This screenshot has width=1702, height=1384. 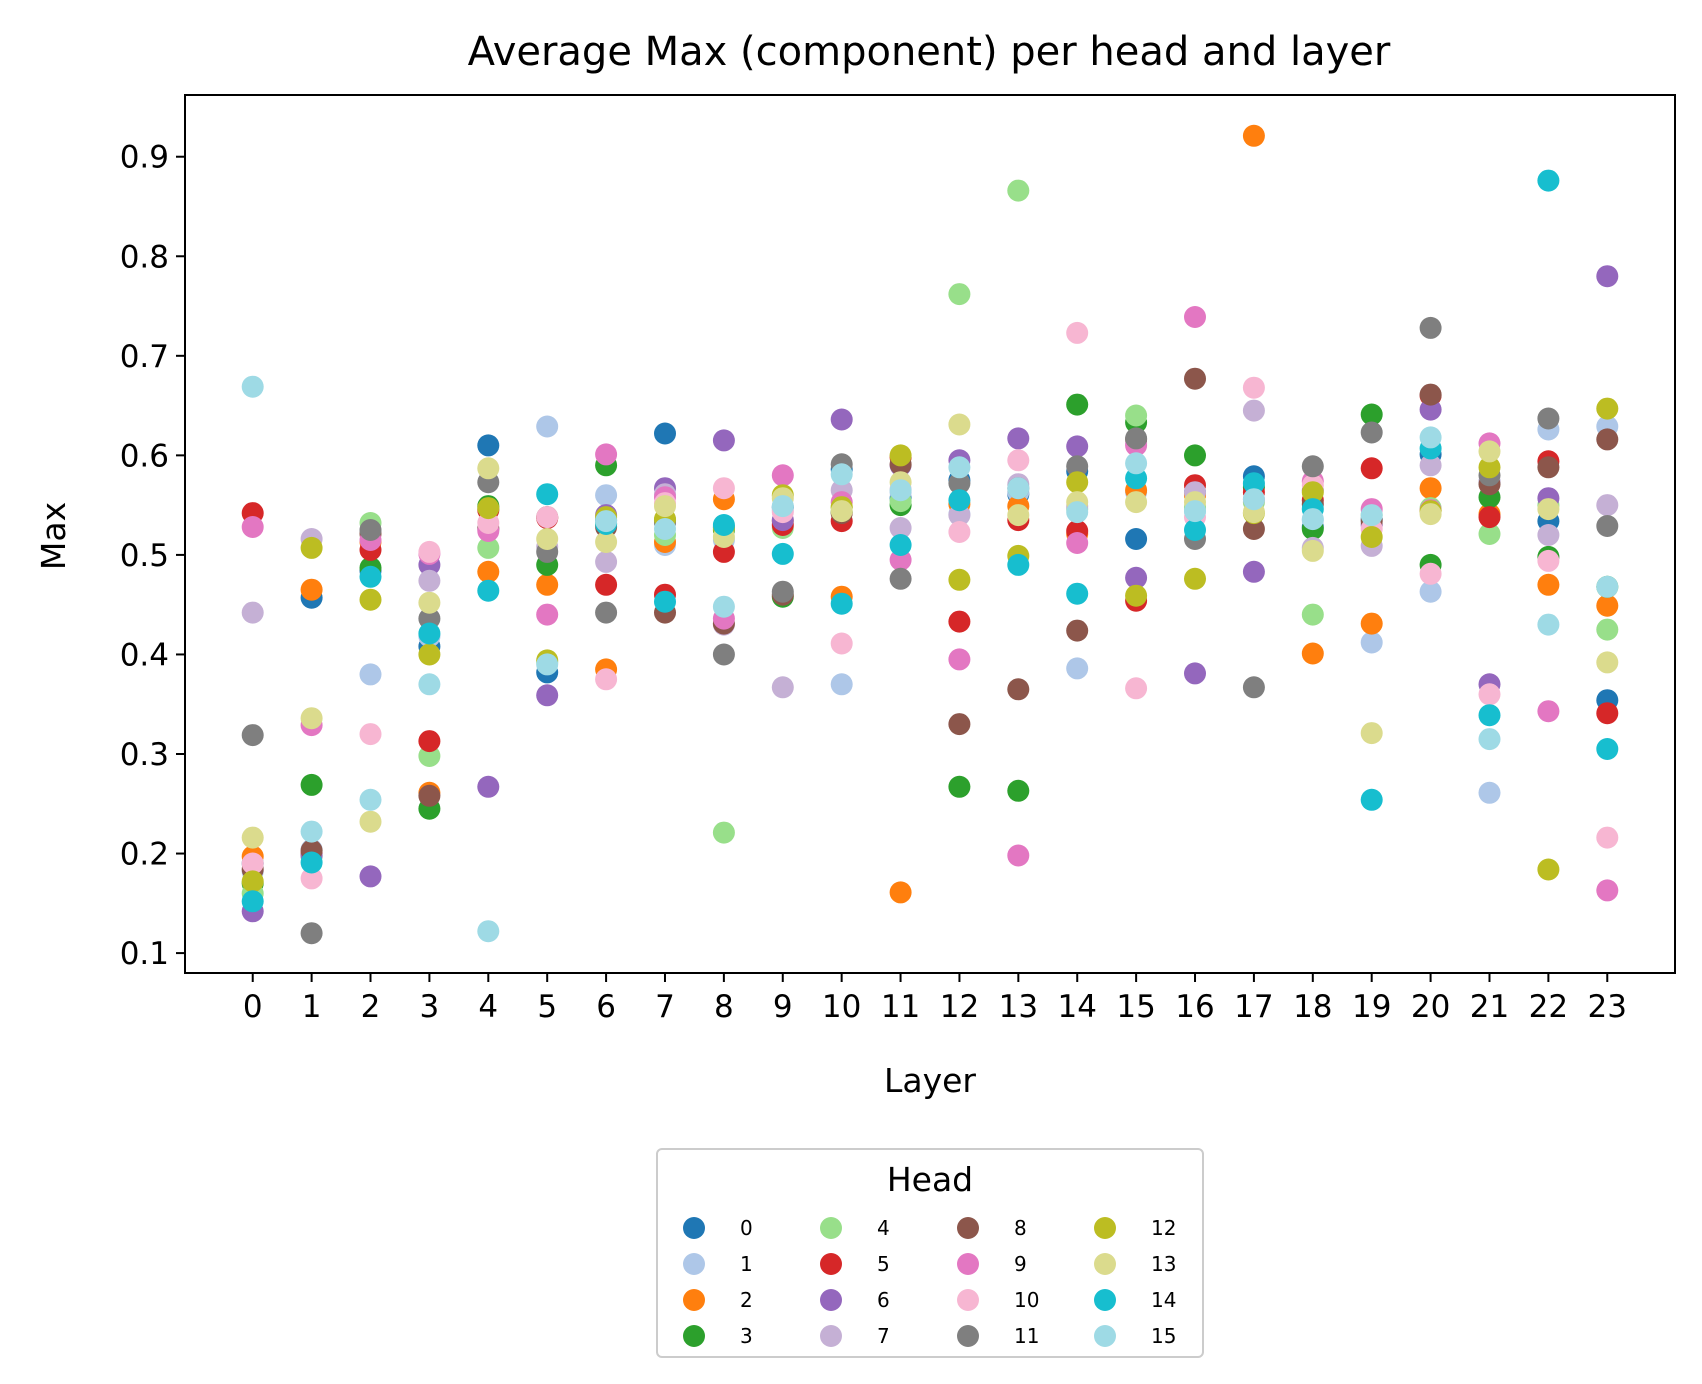 I want to click on x-tick-label: 4, so click(x=488, y=1007).